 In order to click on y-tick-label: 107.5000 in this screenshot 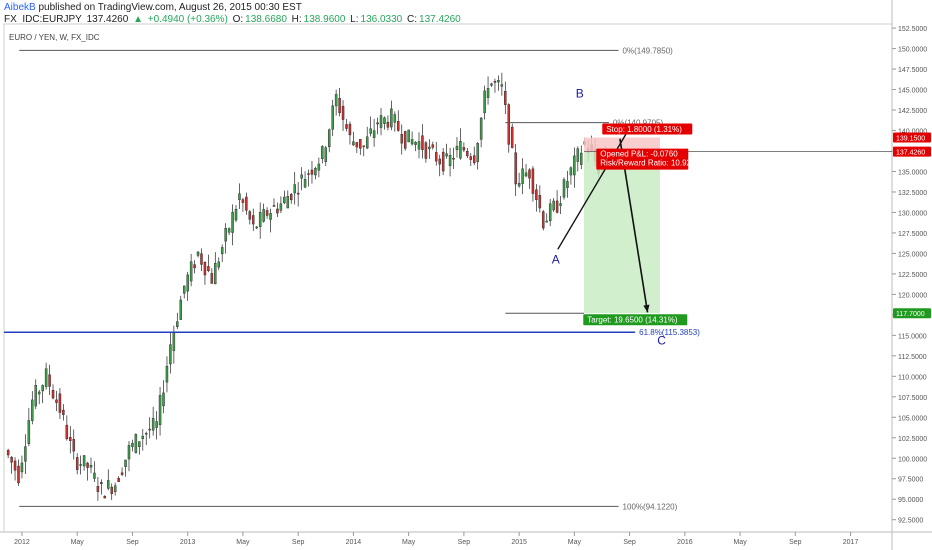, I will do `click(912, 398)`.